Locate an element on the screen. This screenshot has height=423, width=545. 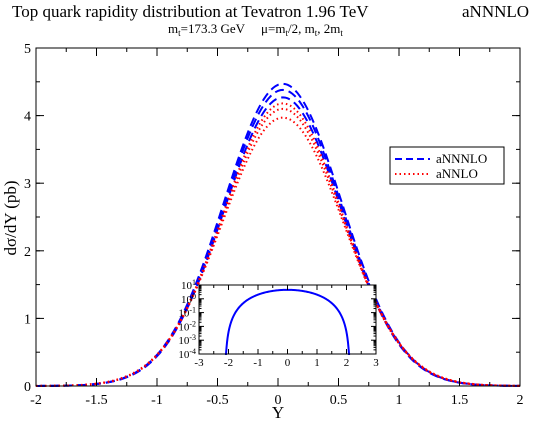
inset-x-tick-label: 0 is located at coordinates (288, 363).